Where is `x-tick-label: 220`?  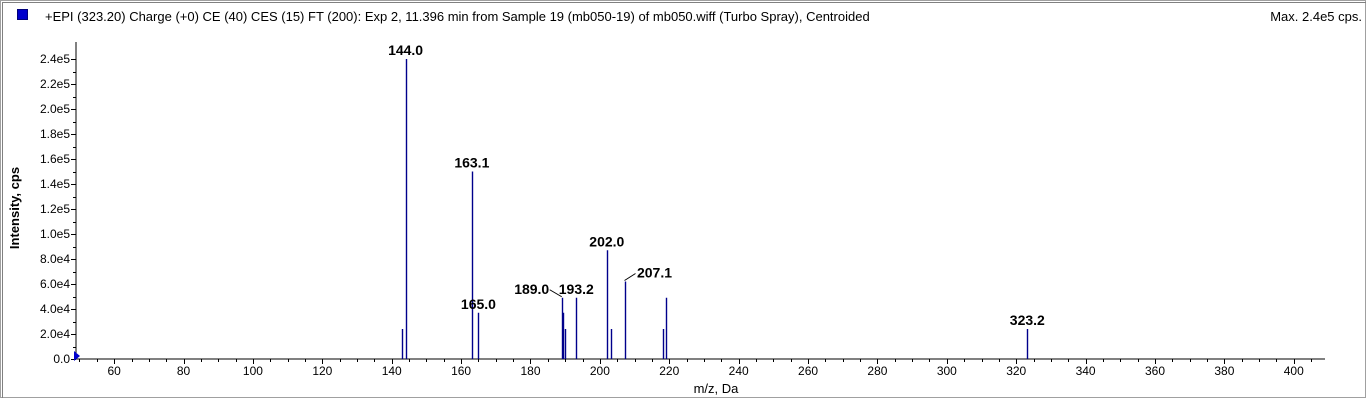 x-tick-label: 220 is located at coordinates (669, 371).